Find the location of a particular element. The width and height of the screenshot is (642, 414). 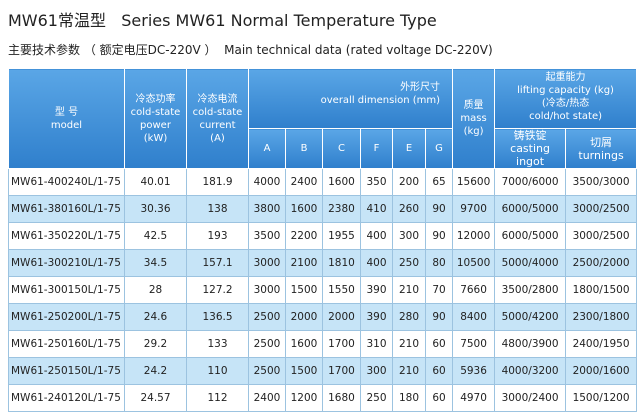

header-cell: 冷态电流 cold-state current (A) is located at coordinates (217, 118).